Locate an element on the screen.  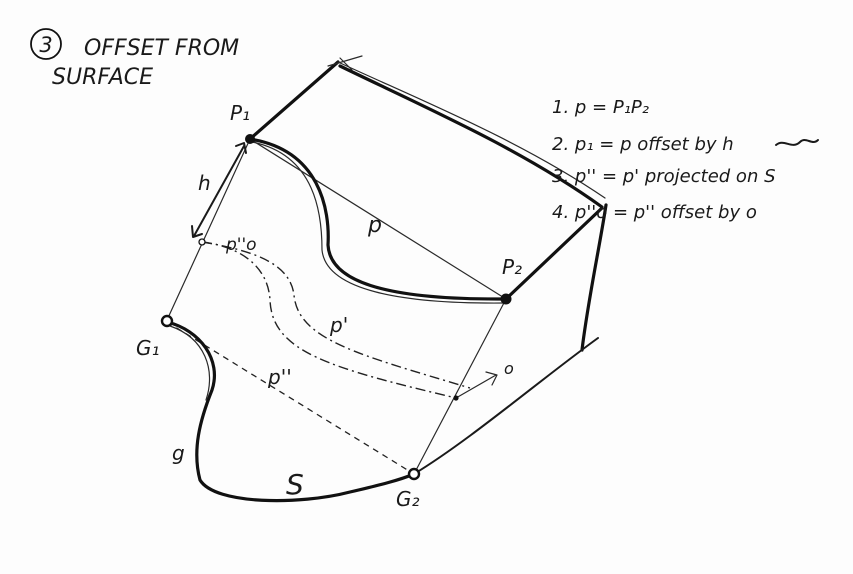
edge-front-right is located at coordinates (460, 386).